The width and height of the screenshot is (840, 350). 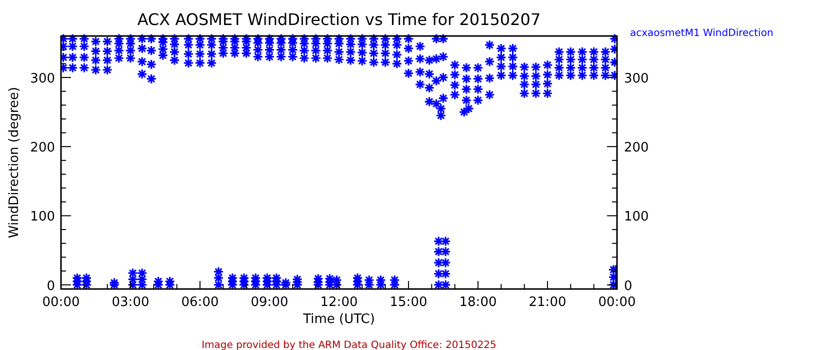 What do you see at coordinates (339, 19) in the screenshot?
I see `chart-title: ACX AOSMET WindDirection vs Time for 20150207` at bounding box center [339, 19].